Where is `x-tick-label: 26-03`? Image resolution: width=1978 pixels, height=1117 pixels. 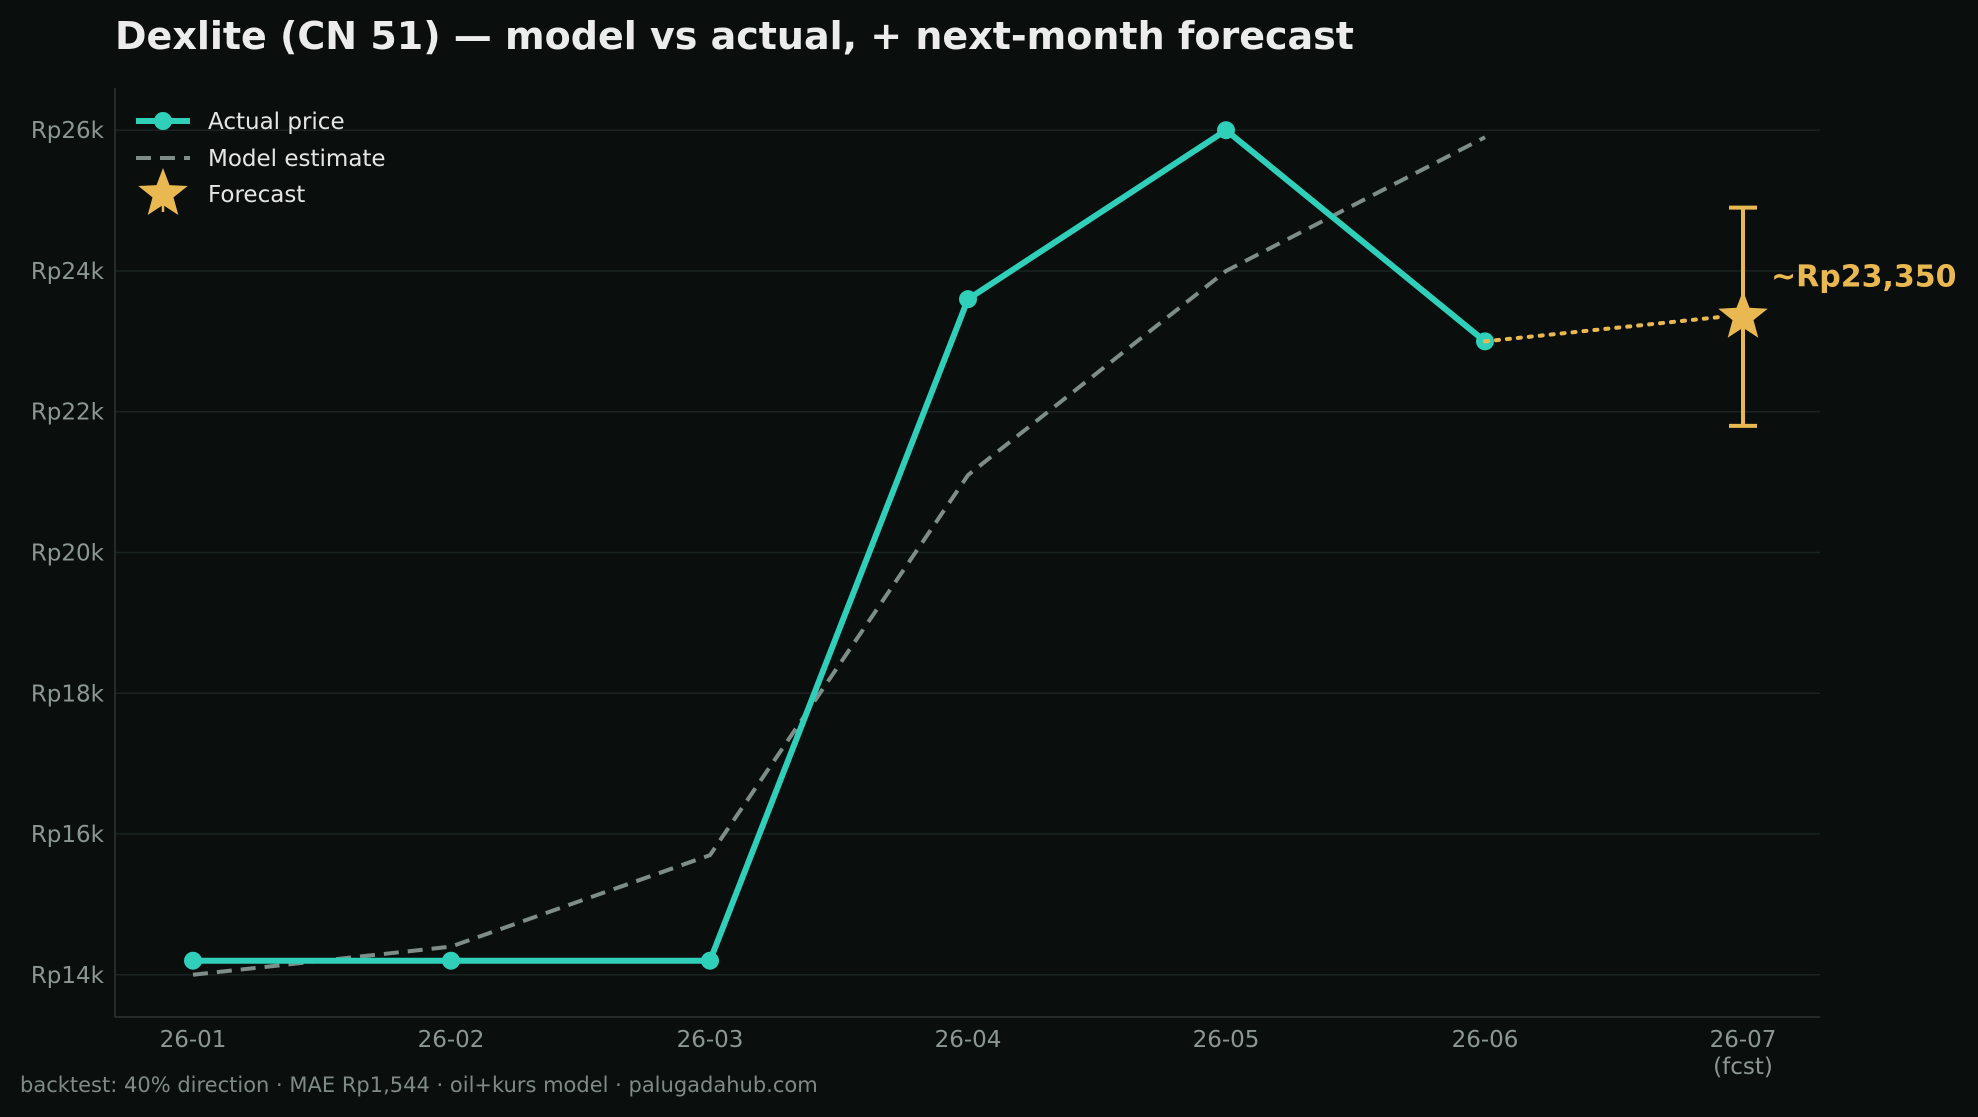
x-tick-label: 26-03 is located at coordinates (710, 1040).